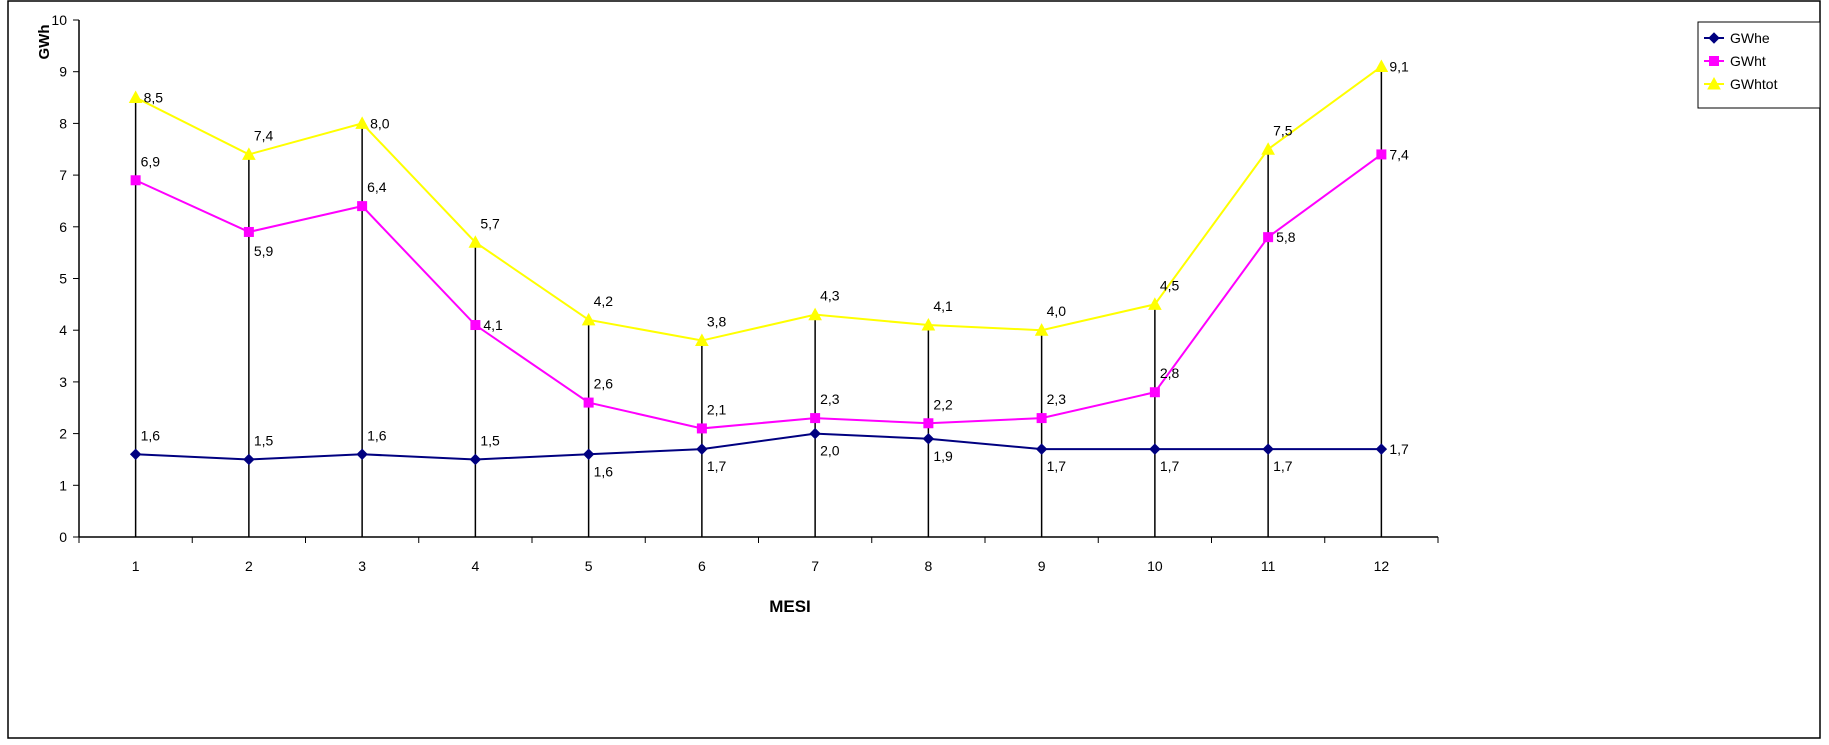 The height and width of the screenshot is (745, 1829). Describe the element at coordinates (830, 296) in the screenshot. I see `data-label-gwhtot: 4,3` at that location.